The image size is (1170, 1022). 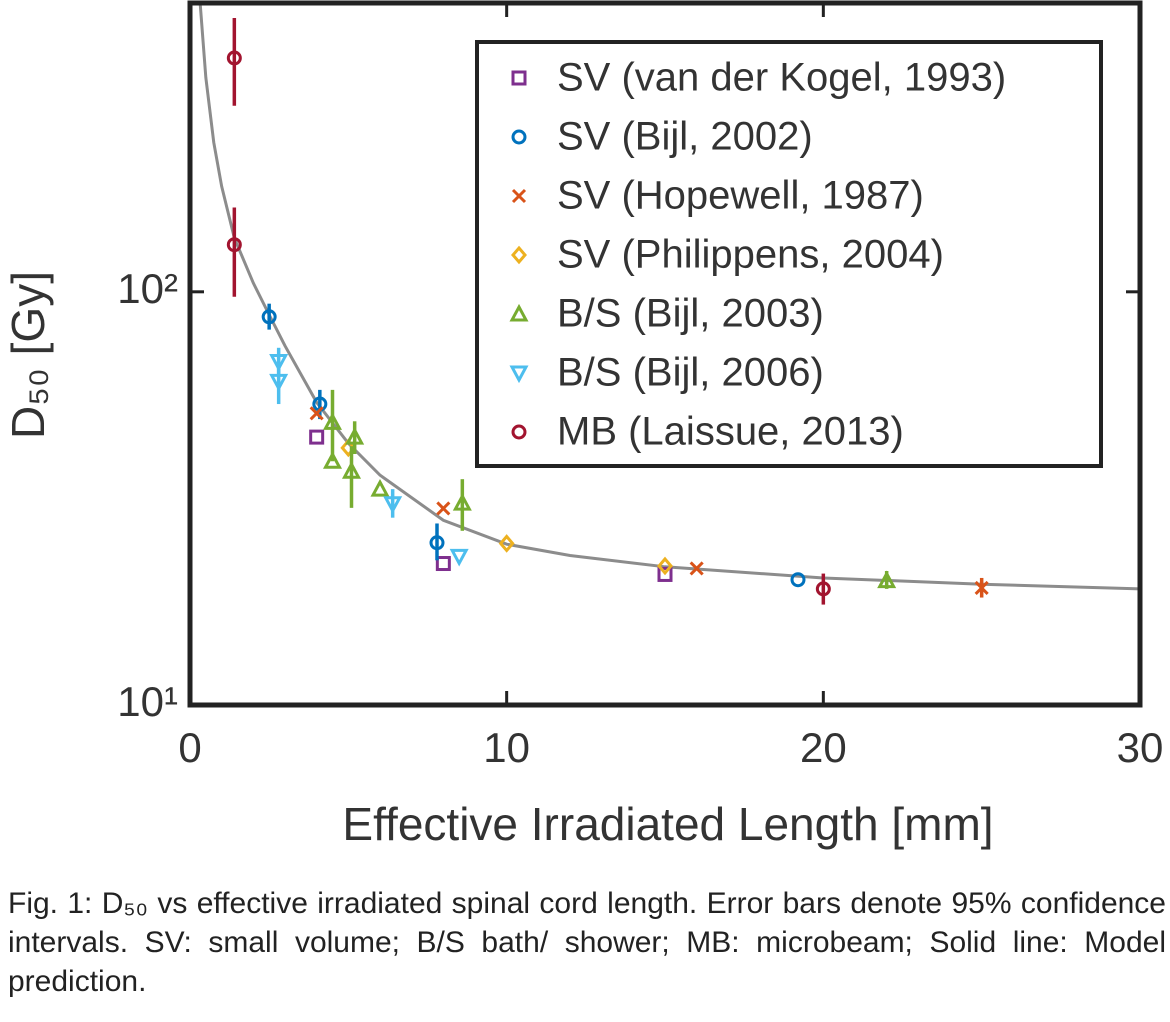 I want to click on y-axis-label: D₅₀ [Gy], so click(x=28, y=355).